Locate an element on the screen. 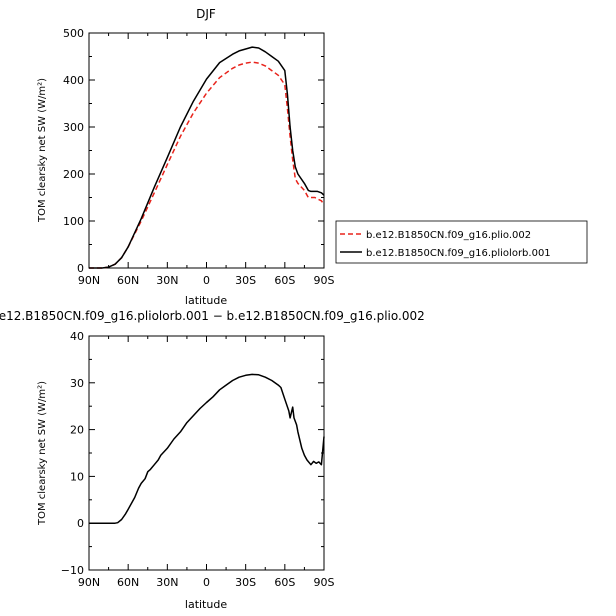 The image size is (616, 616). top-panel-title: DJF is located at coordinates (206, 14).